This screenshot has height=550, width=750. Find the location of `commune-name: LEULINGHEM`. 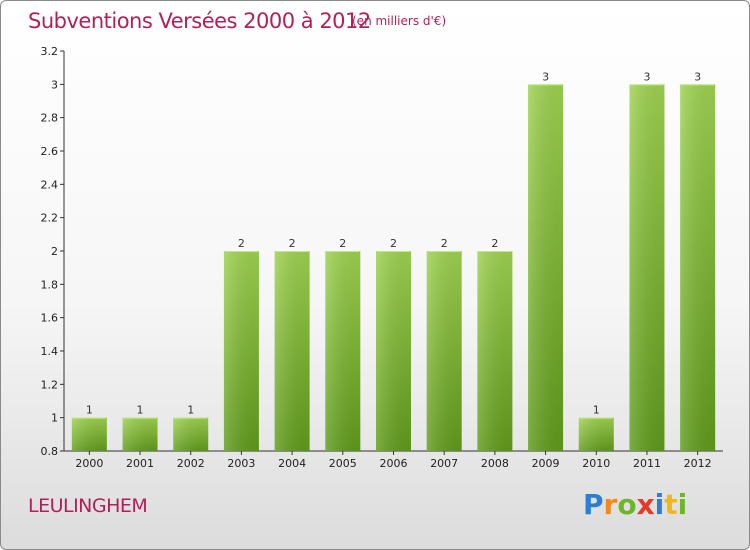

commune-name: LEULINGHEM is located at coordinates (88, 506).